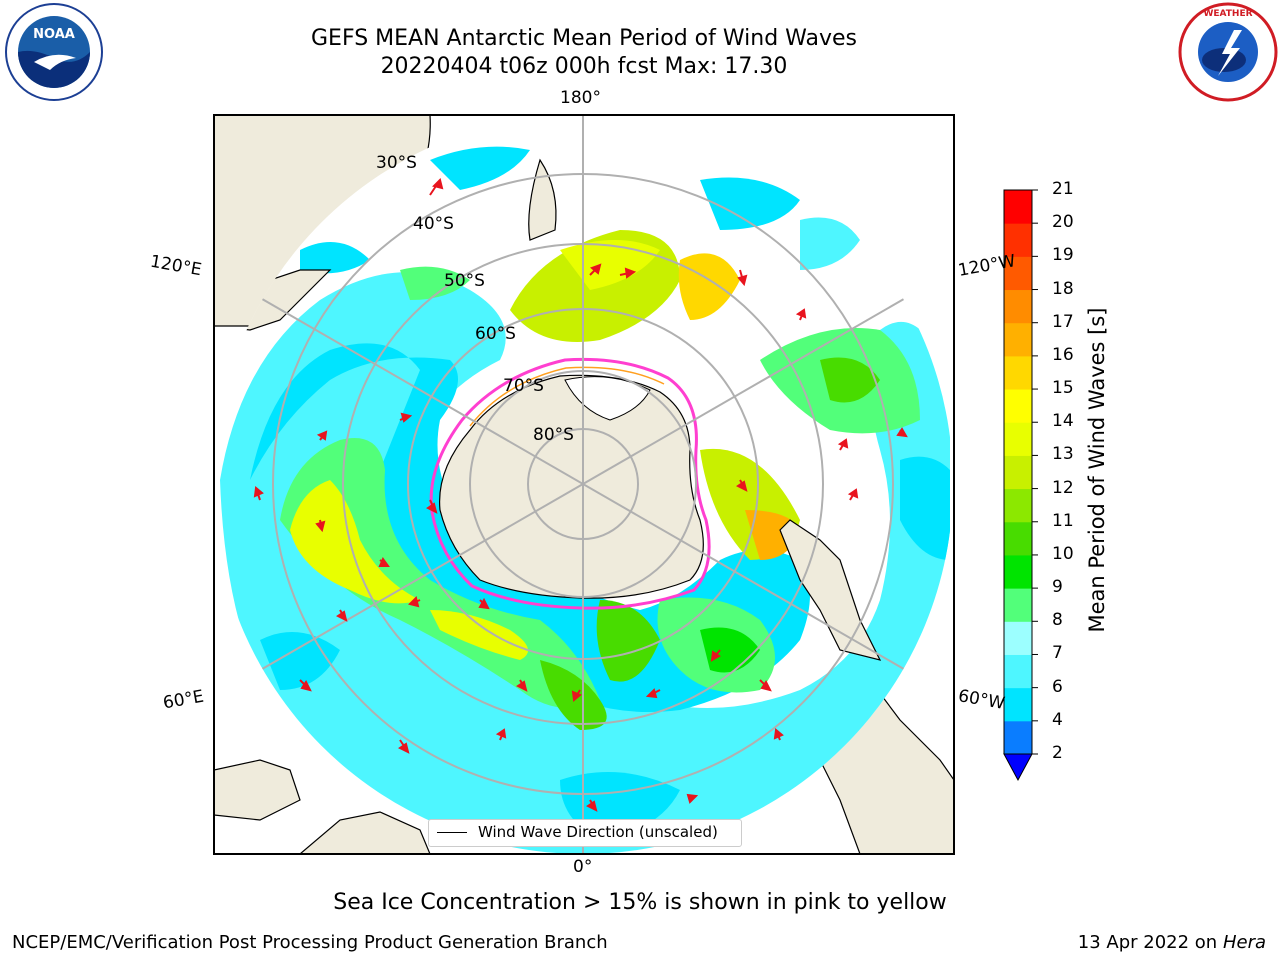 The width and height of the screenshot is (1280, 960). I want to click on lat-label-40s: 40°S, so click(433, 224).